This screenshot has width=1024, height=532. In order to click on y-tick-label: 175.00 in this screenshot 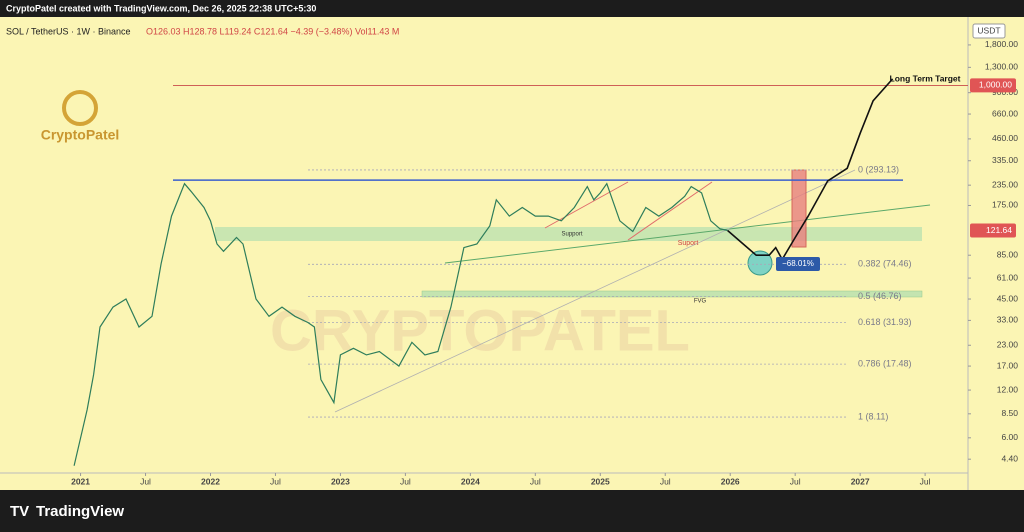, I will do `click(1005, 205)`.